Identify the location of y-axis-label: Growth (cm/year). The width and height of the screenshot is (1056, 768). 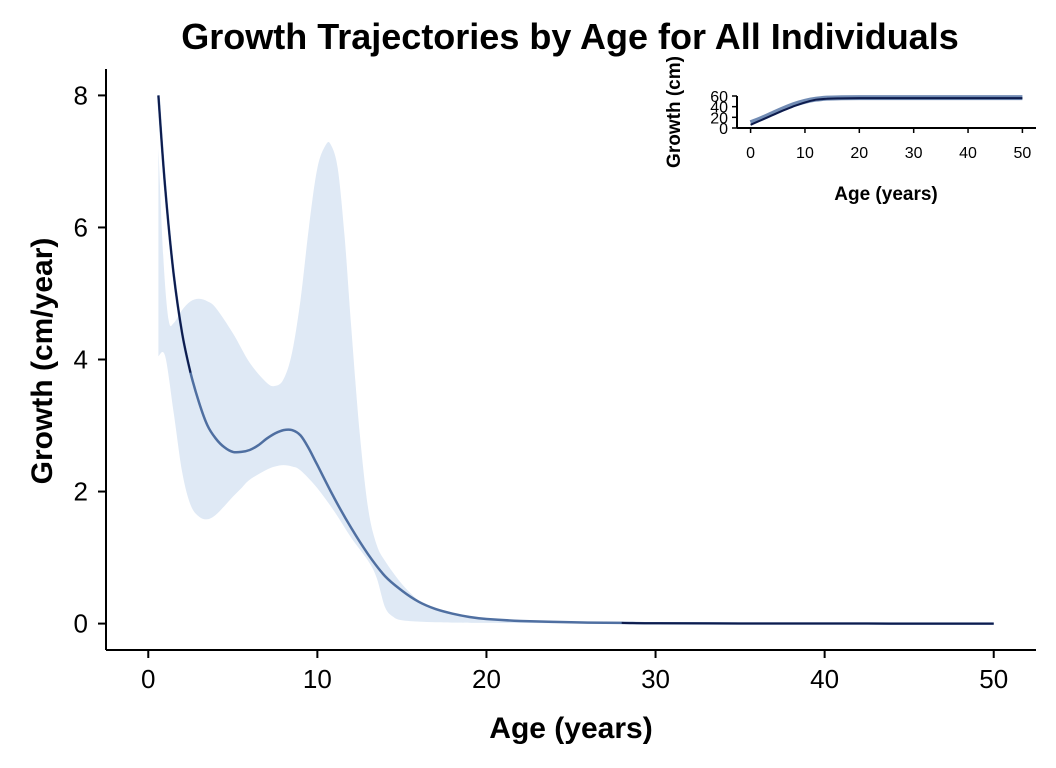
(42, 361).